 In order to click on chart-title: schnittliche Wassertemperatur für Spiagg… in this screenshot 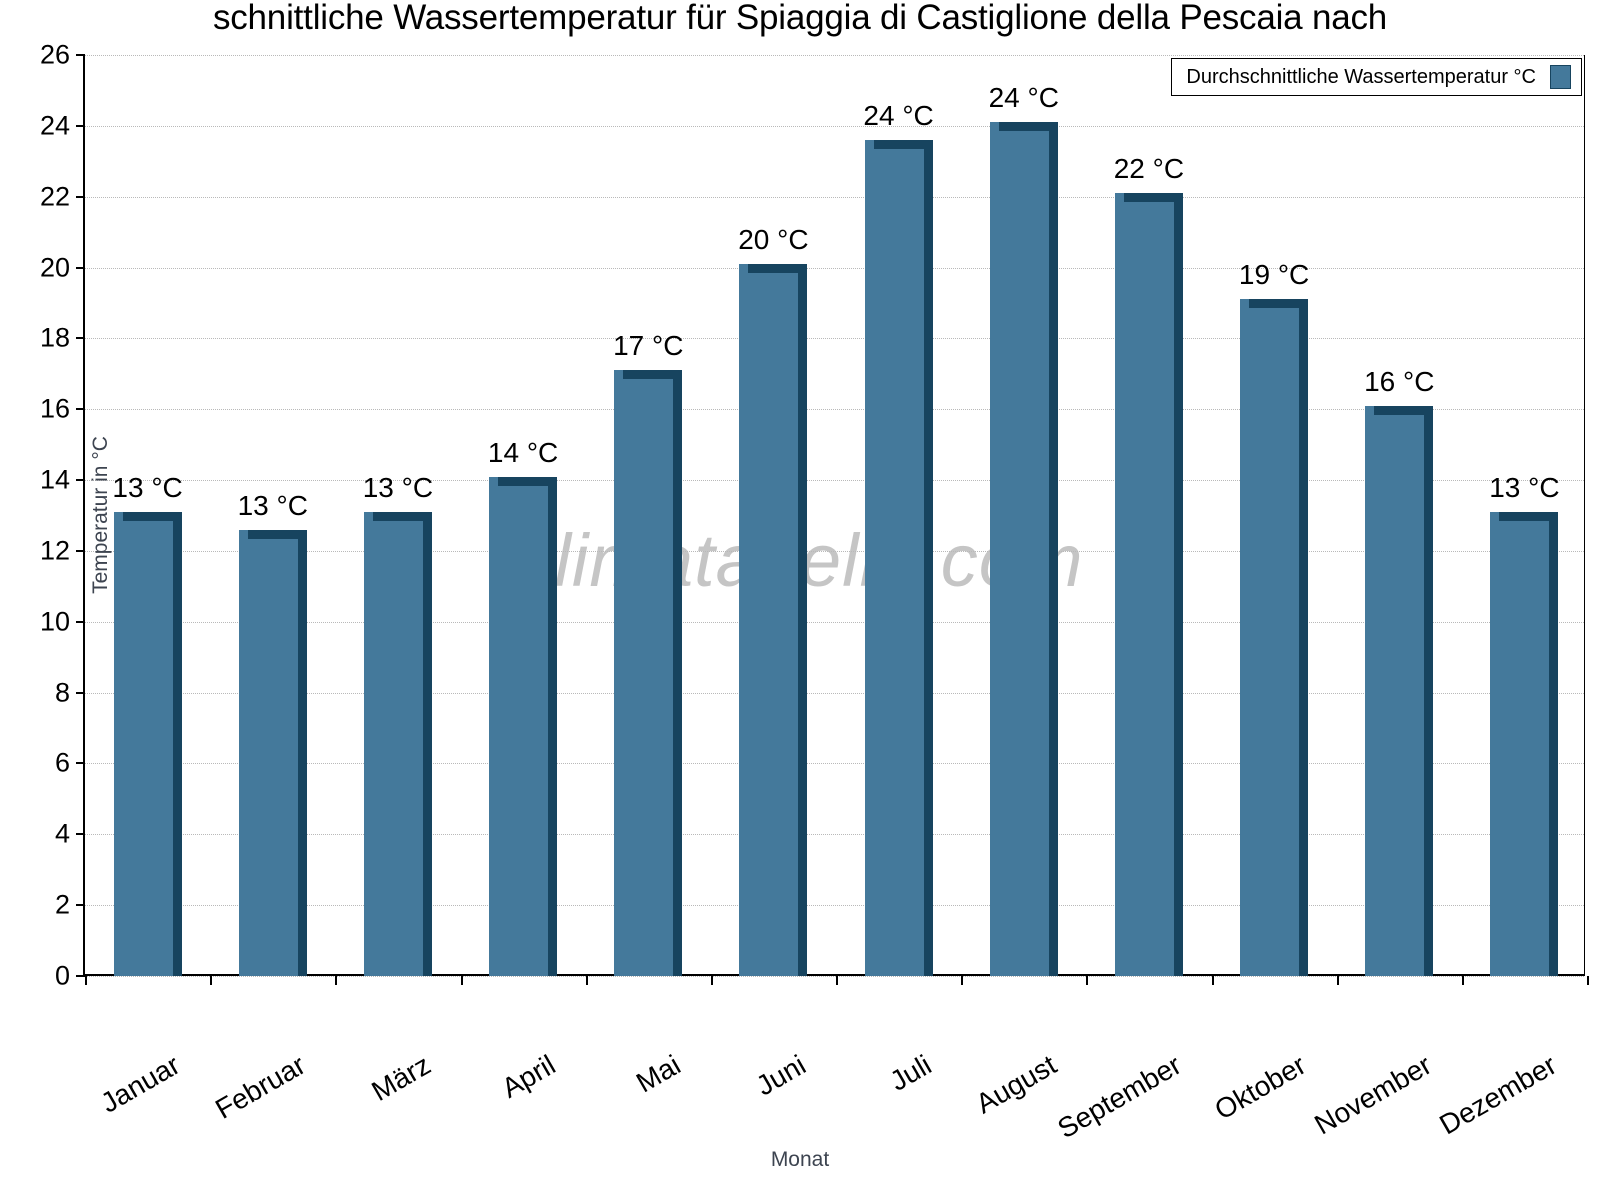, I will do `click(800, 18)`.